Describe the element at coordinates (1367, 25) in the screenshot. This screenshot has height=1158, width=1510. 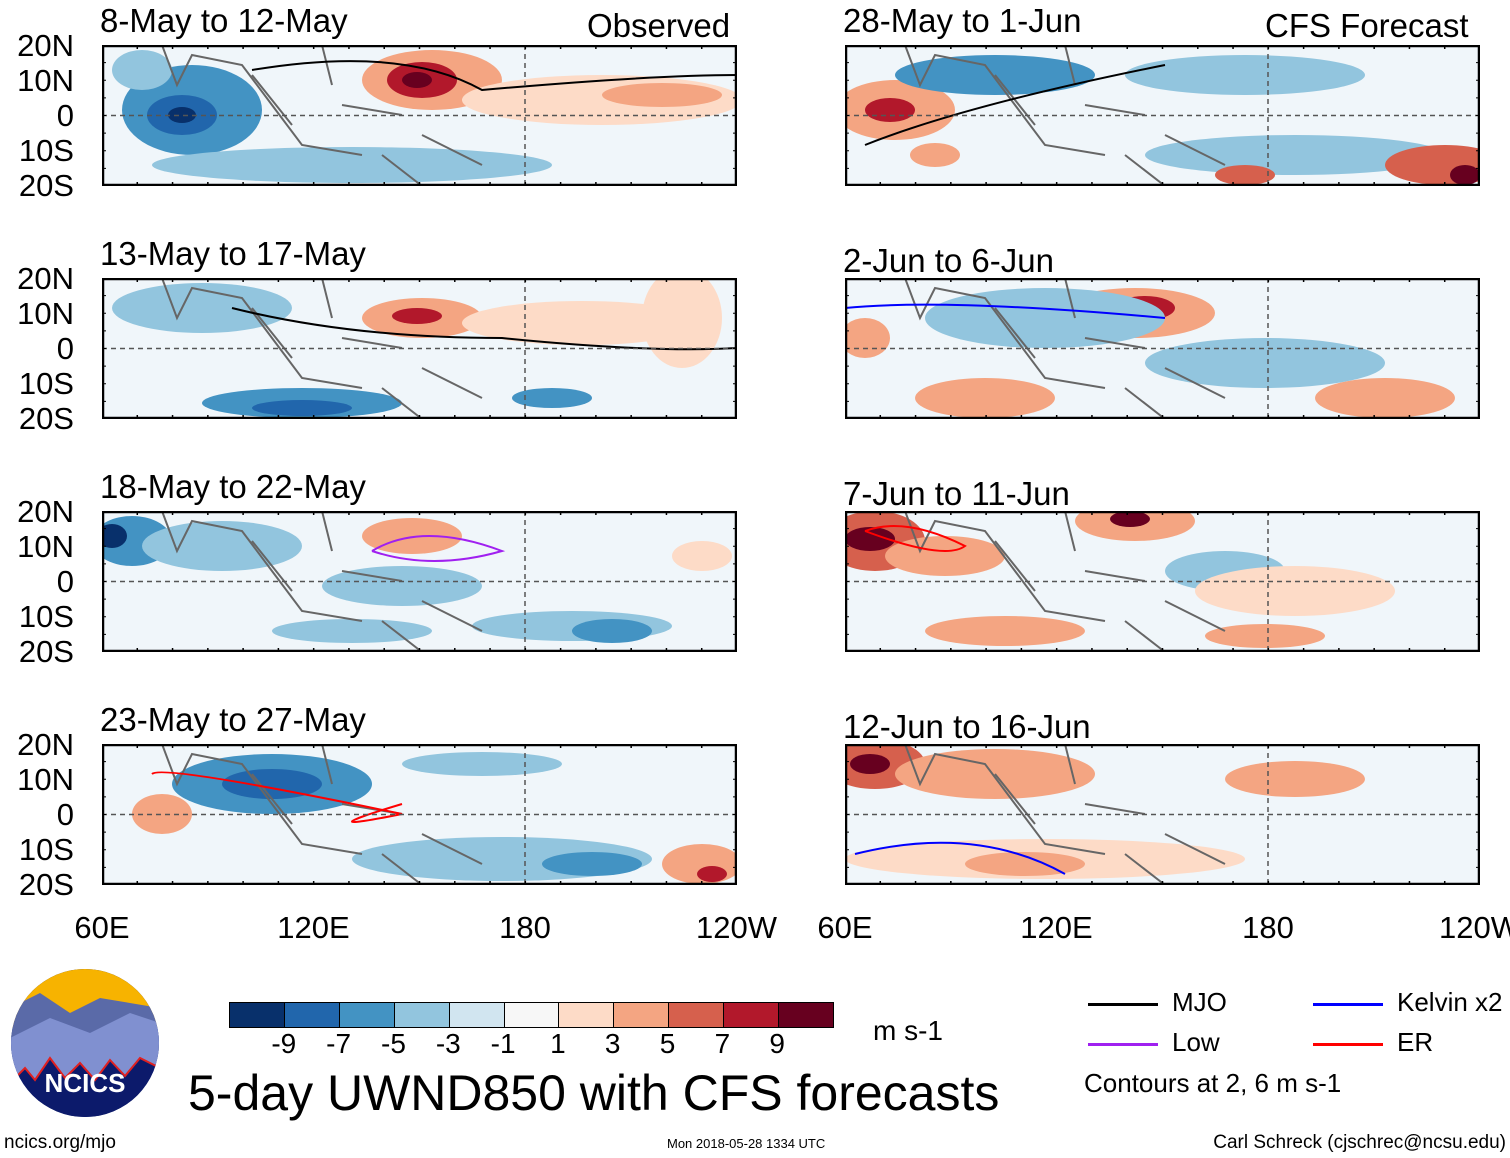
I see `forecast-label: CFS Forecast` at that location.